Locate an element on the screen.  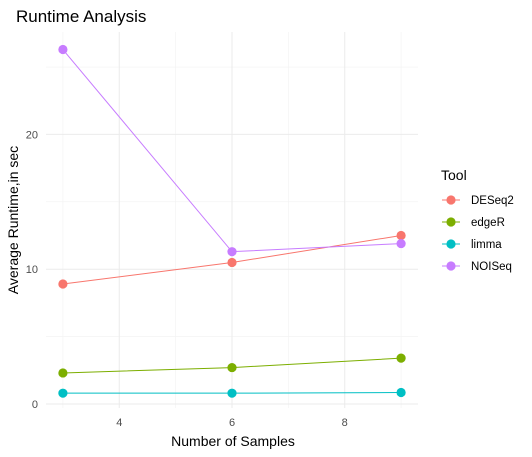
series-deseq2 is located at coordinates (232, 259).